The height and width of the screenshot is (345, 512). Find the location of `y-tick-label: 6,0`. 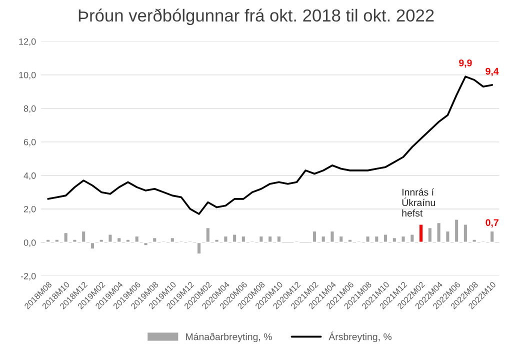

y-tick-label: 6,0 is located at coordinates (30, 142).